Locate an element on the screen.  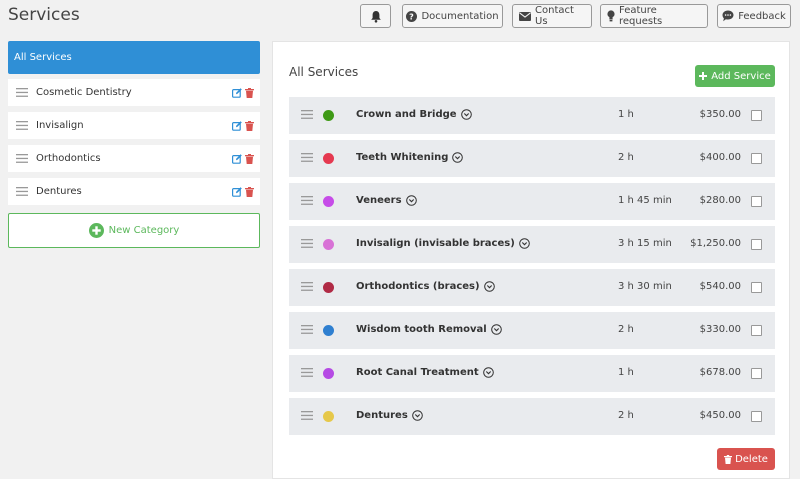
service-duration: 1 h 45 min is located at coordinates (645, 200).